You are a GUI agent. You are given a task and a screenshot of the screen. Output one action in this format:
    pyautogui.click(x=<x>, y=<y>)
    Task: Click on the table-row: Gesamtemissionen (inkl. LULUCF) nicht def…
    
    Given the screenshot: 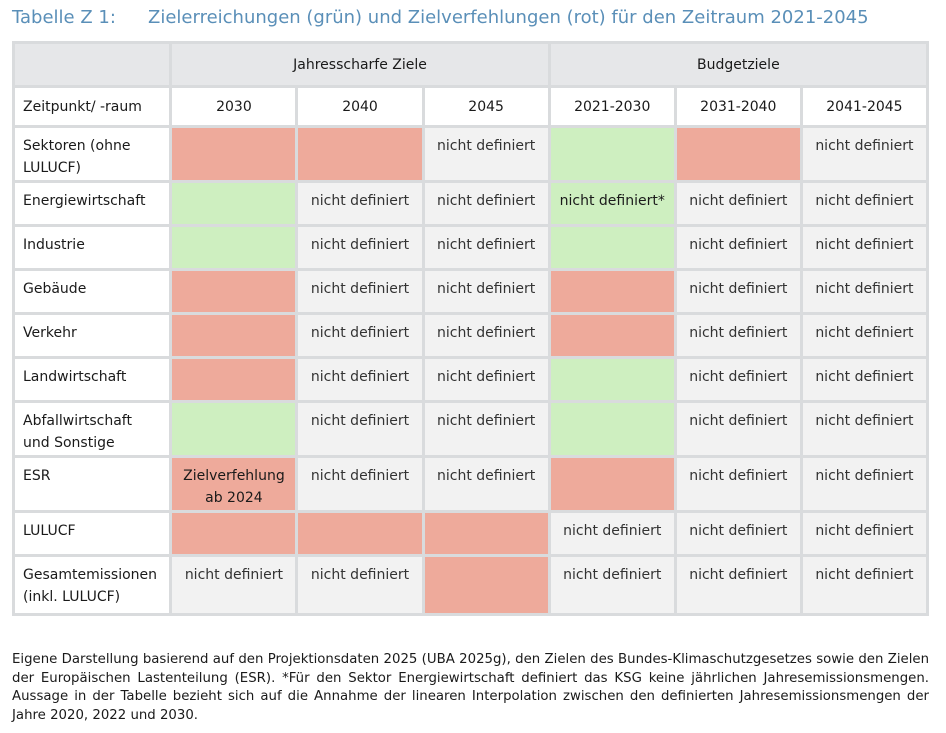 What is the action you would take?
    pyautogui.click(x=470, y=585)
    